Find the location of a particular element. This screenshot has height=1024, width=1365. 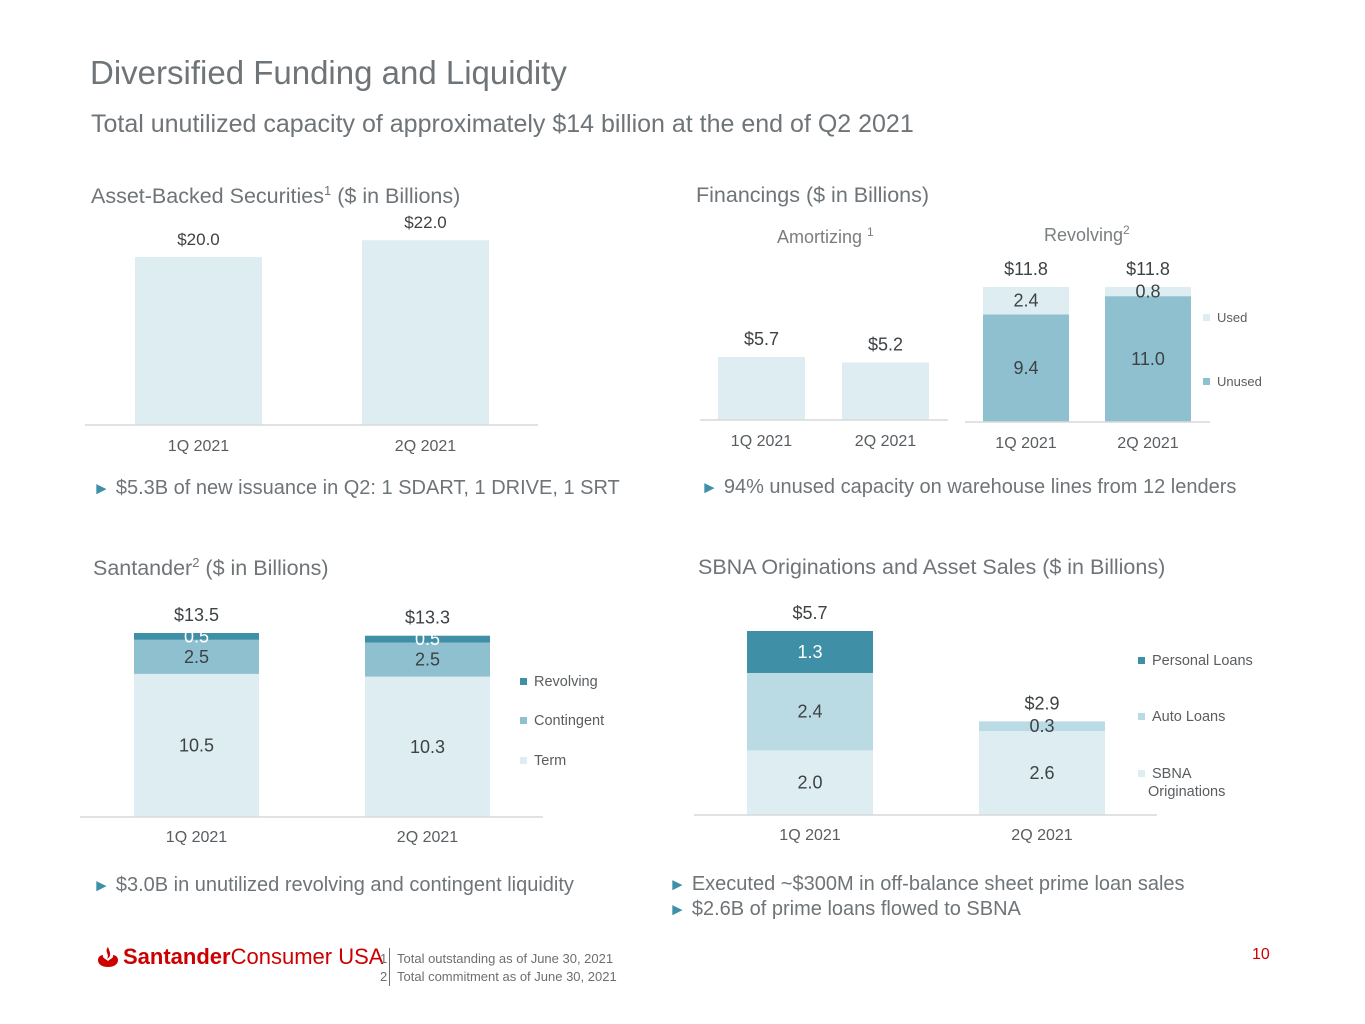

segment-value-label: 2.6 is located at coordinates (1041, 773).